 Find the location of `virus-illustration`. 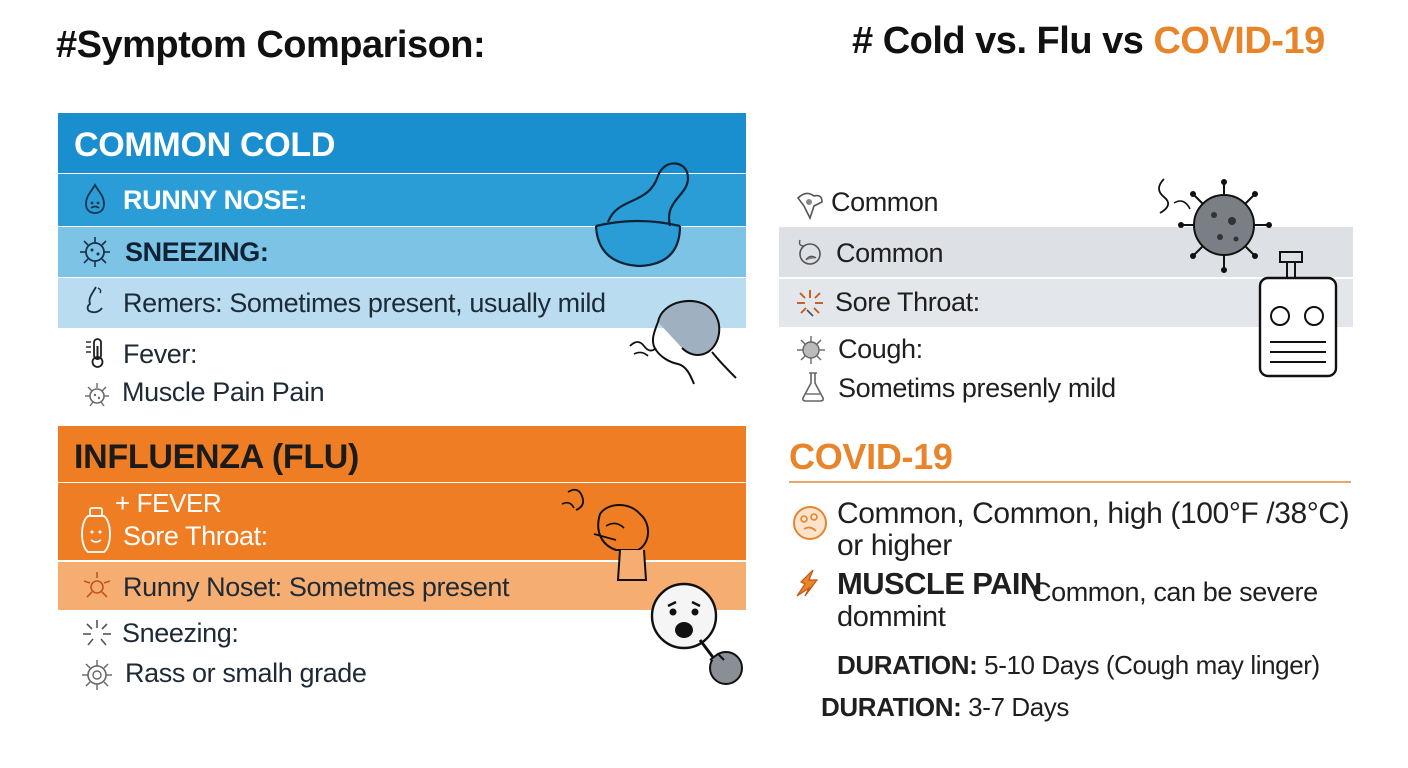

virus-illustration is located at coordinates (1215, 225).